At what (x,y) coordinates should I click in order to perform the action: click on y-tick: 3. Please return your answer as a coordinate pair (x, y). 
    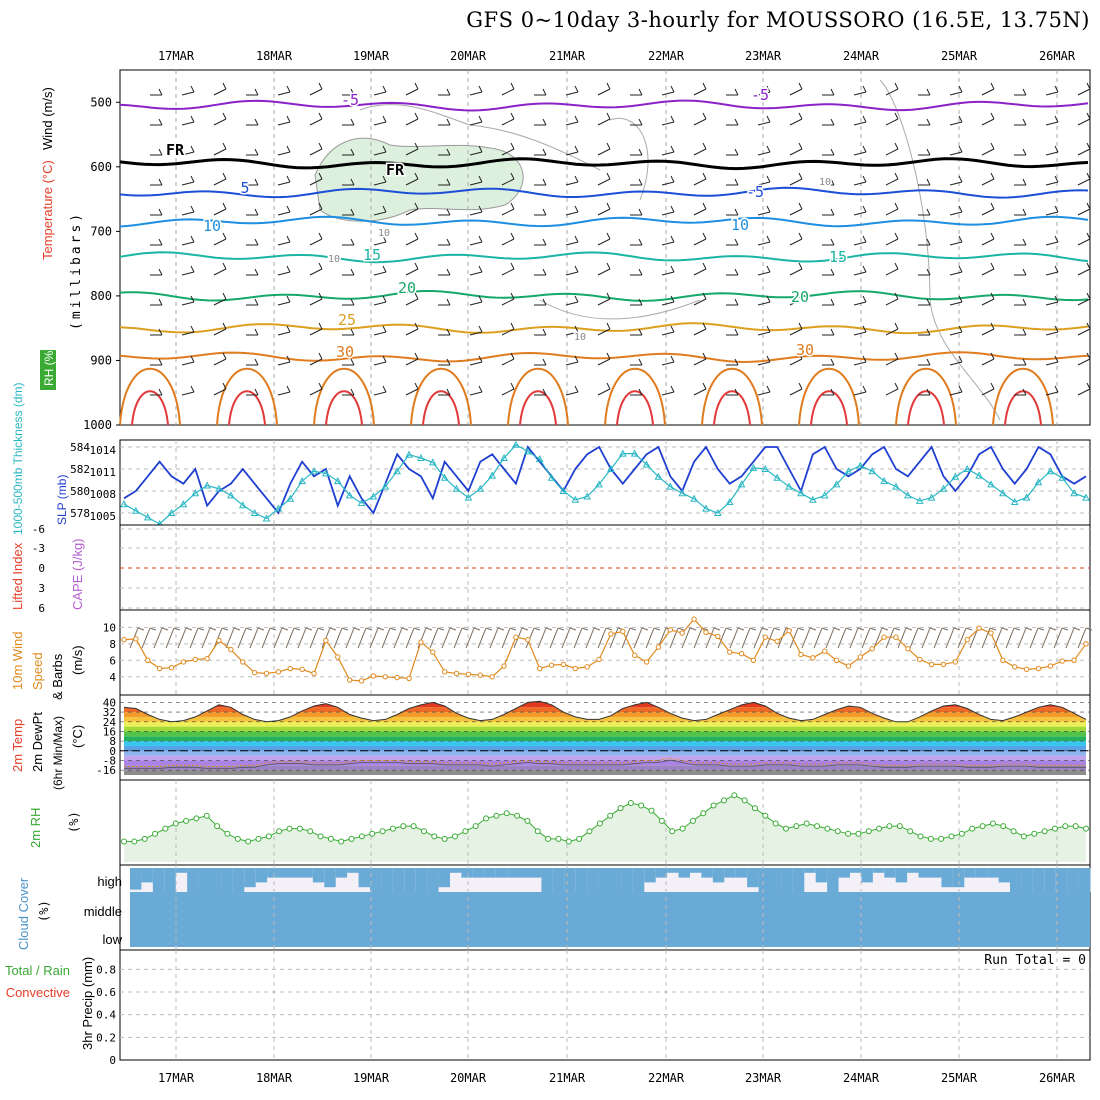
    Looking at the image, I should click on (41, 588).